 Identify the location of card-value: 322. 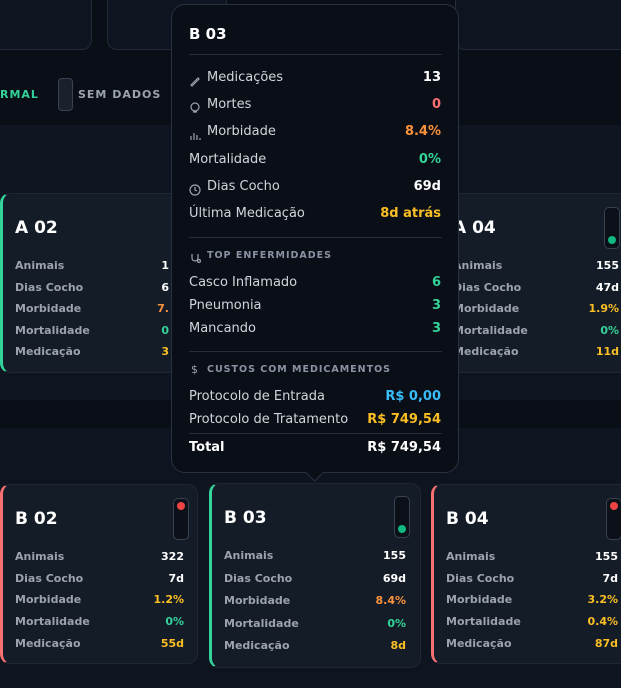
(172, 556).